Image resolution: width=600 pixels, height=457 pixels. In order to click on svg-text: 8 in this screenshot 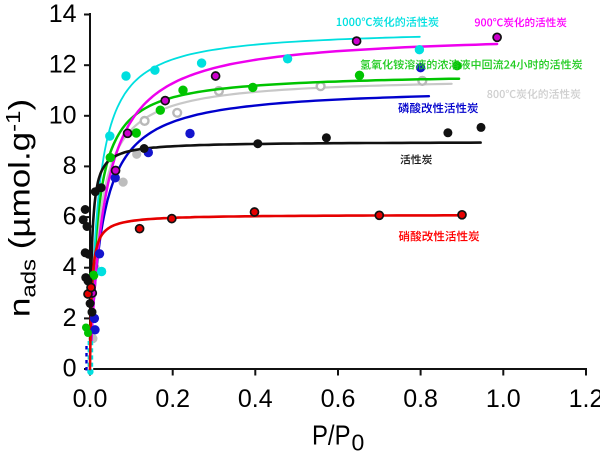, I will do `click(70, 166)`.